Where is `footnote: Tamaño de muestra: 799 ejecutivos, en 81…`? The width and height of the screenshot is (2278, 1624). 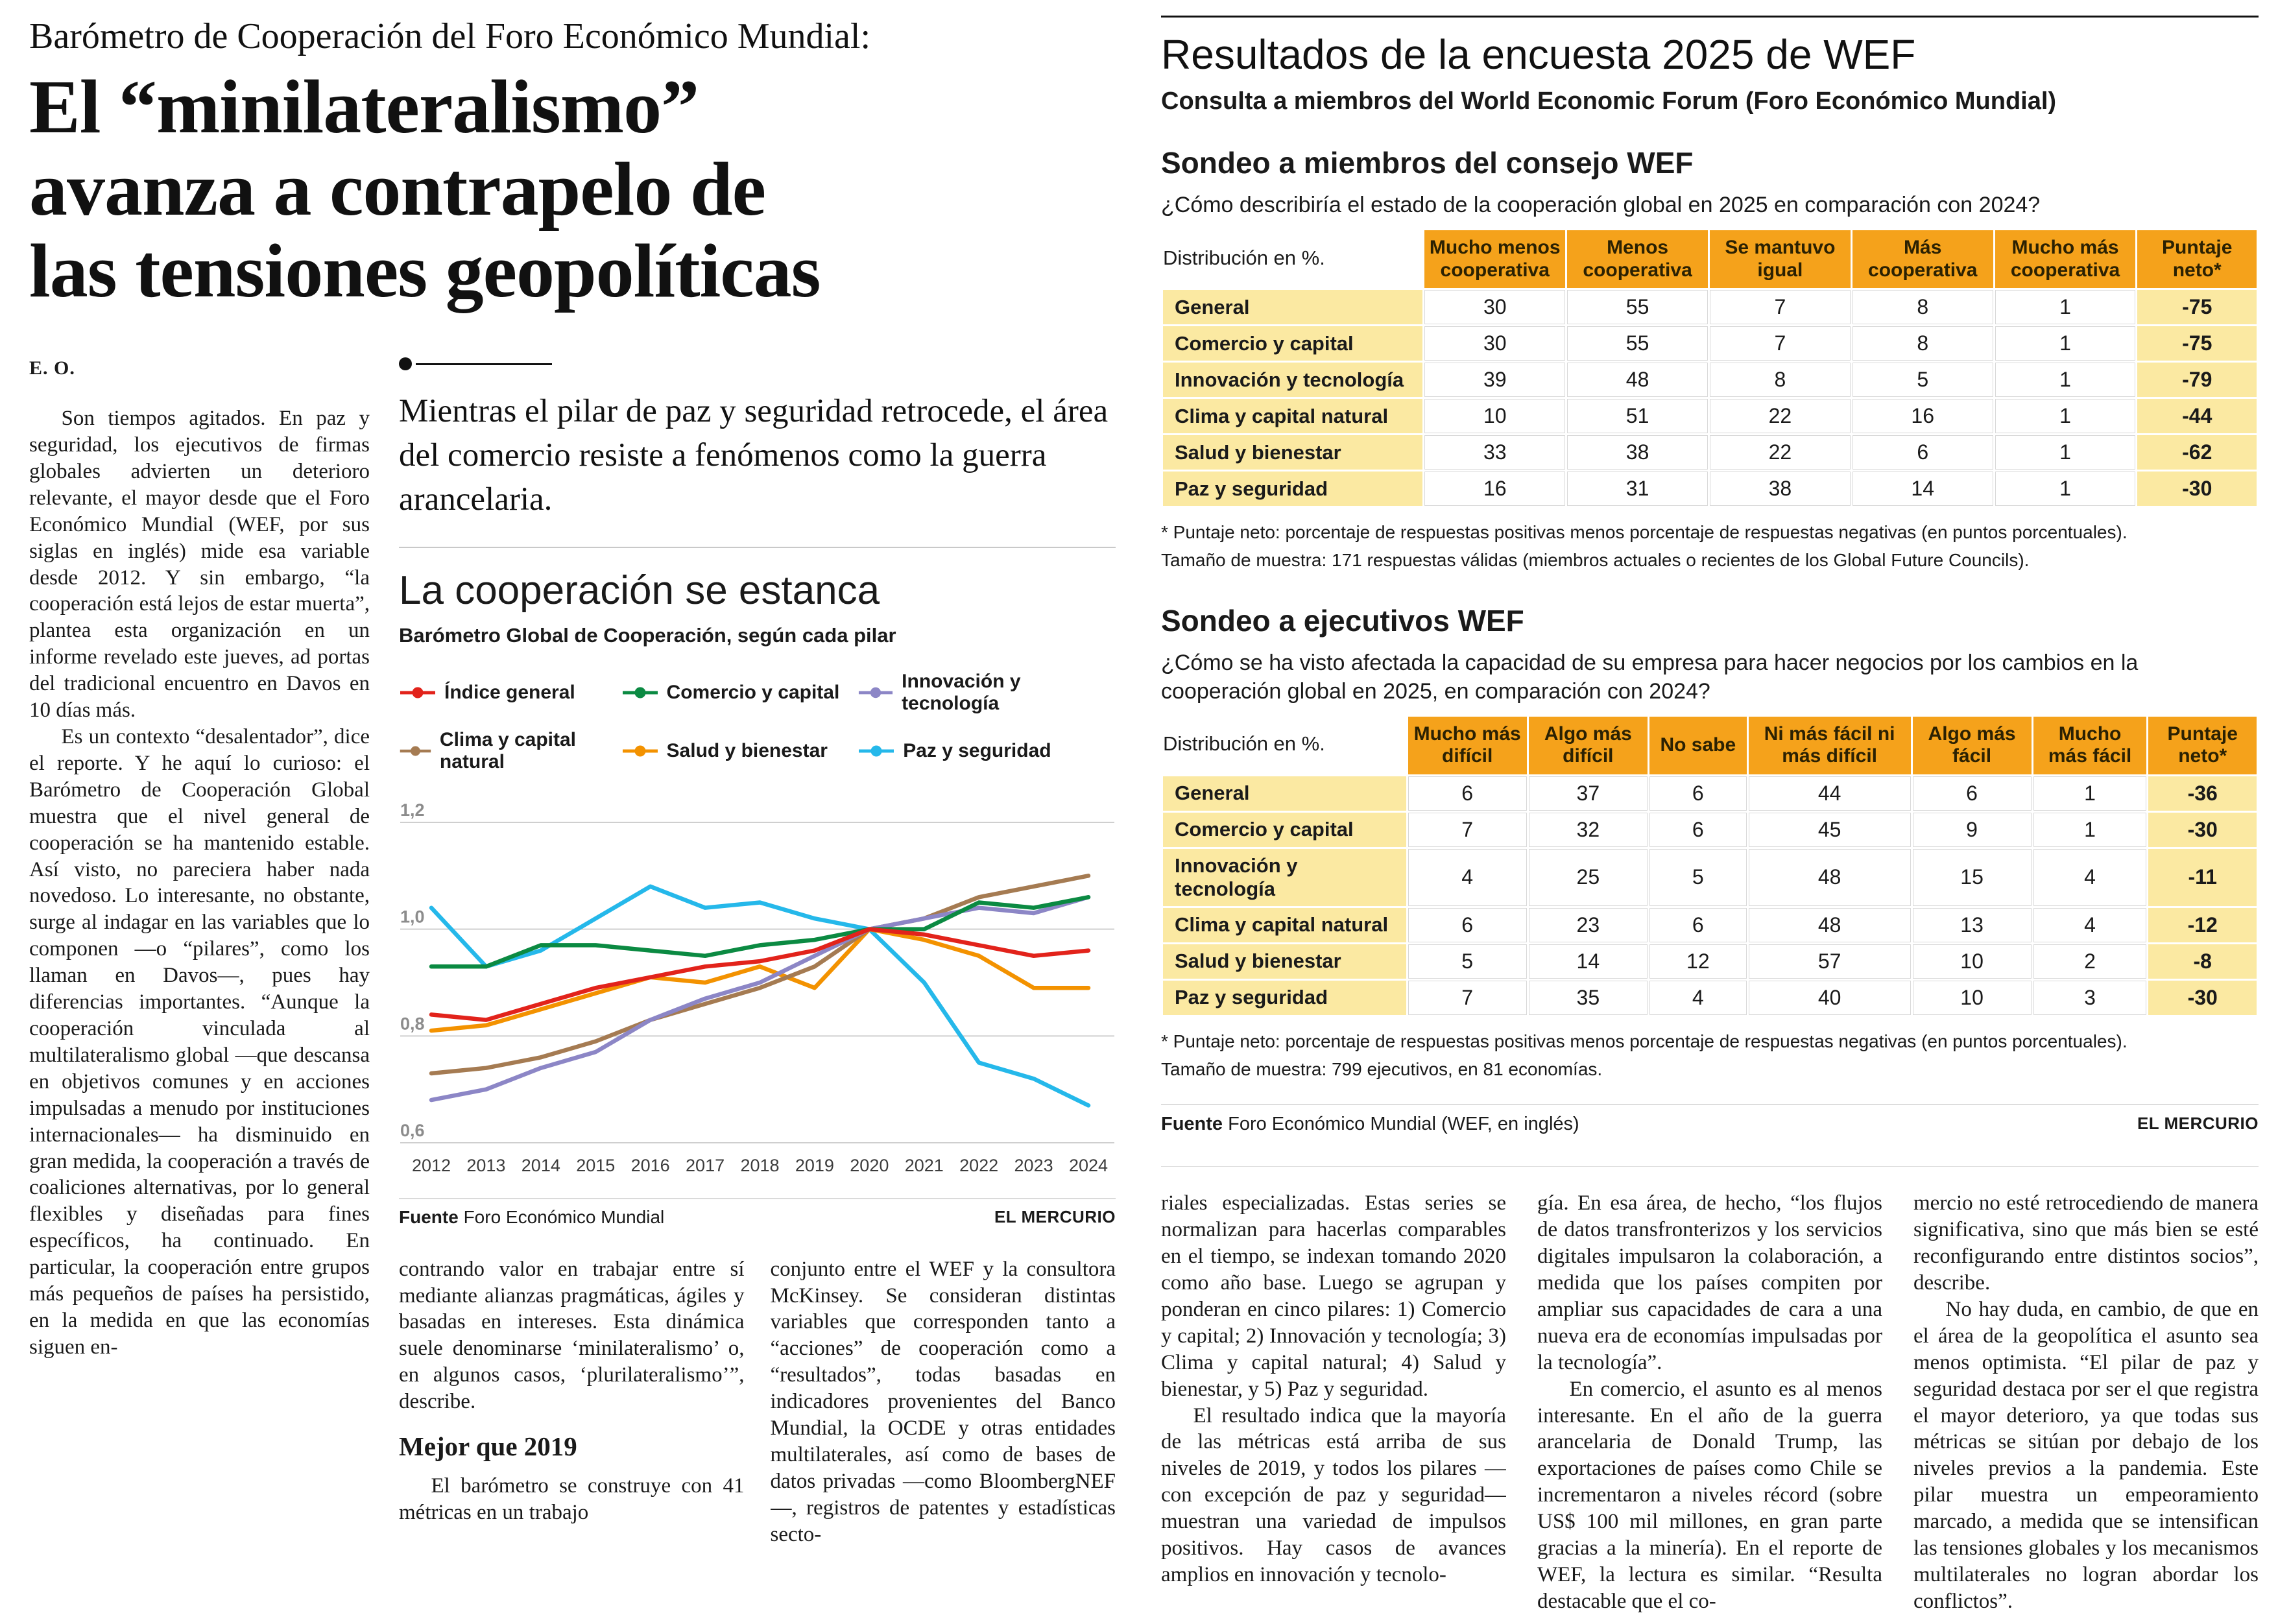 footnote: Tamaño de muestra: 799 ejecutivos, en 81… is located at coordinates (1382, 1069).